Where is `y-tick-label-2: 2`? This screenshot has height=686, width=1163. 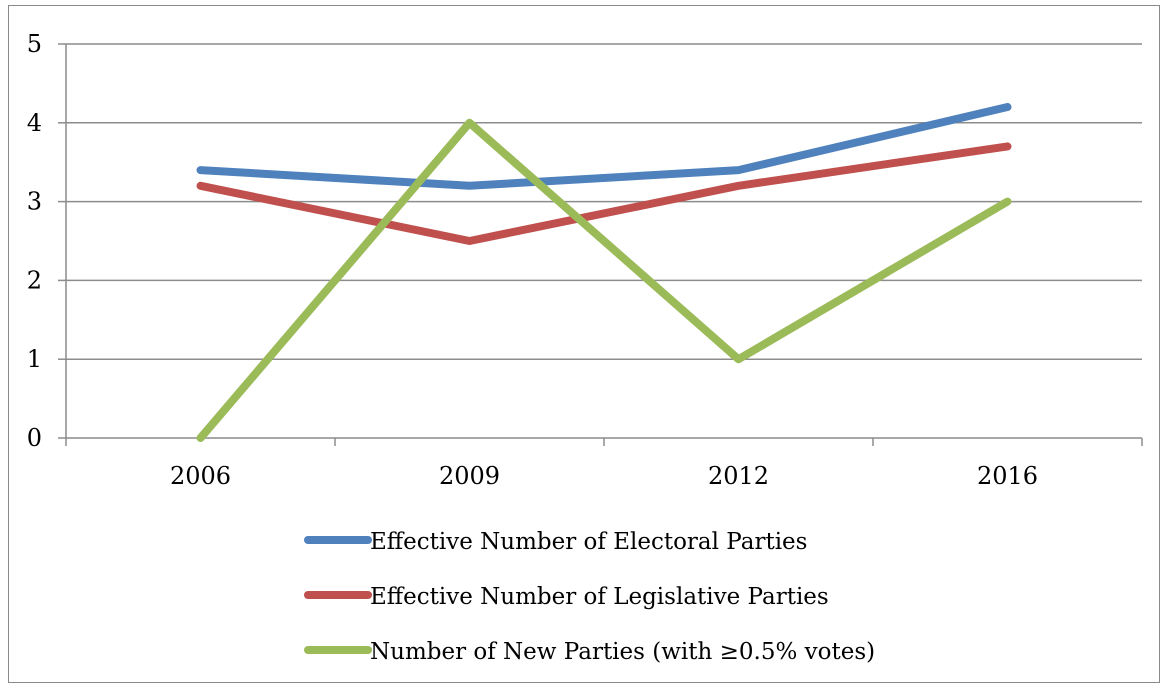 y-tick-label-2: 2 is located at coordinates (34, 280).